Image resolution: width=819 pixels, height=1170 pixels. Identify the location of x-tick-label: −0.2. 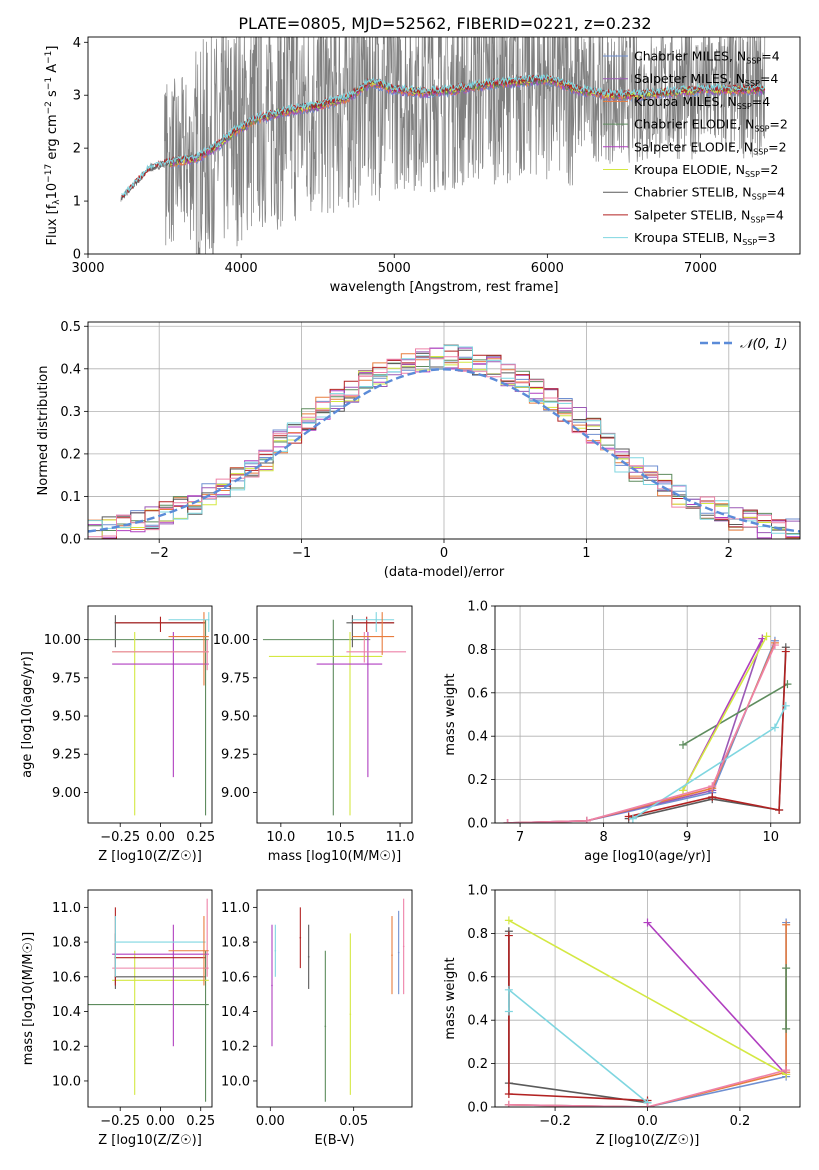
(555, 1121).